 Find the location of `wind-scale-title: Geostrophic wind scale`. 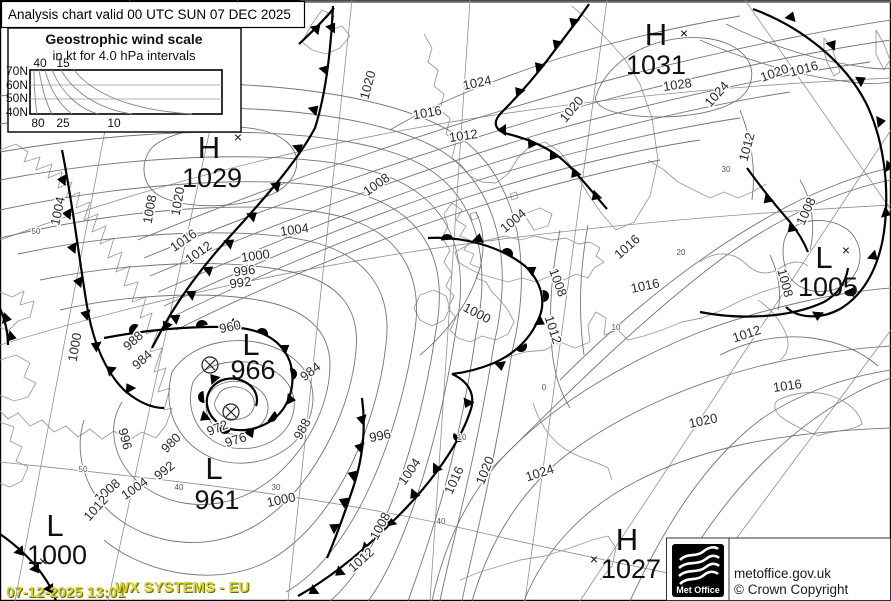

wind-scale-title: Geostrophic wind scale is located at coordinates (123, 39).